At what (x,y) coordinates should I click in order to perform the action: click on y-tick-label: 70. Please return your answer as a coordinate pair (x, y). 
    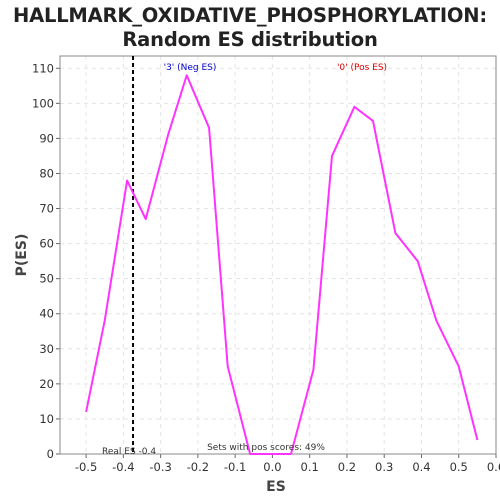
    Looking at the image, I should click on (46, 209).